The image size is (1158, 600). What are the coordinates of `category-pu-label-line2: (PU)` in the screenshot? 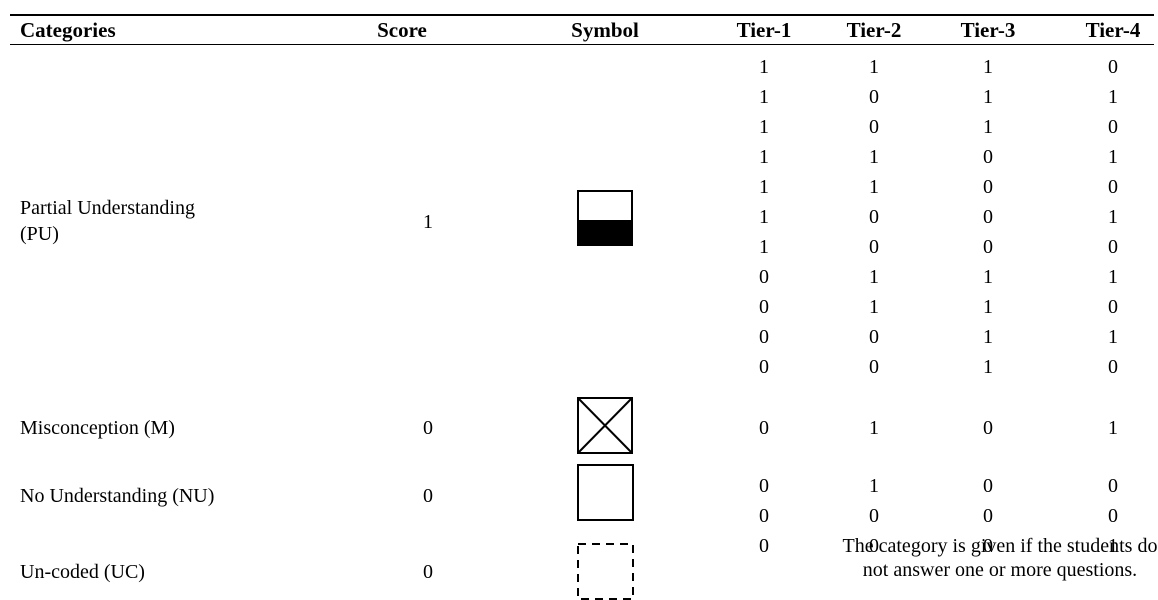 It's located at (39, 234).